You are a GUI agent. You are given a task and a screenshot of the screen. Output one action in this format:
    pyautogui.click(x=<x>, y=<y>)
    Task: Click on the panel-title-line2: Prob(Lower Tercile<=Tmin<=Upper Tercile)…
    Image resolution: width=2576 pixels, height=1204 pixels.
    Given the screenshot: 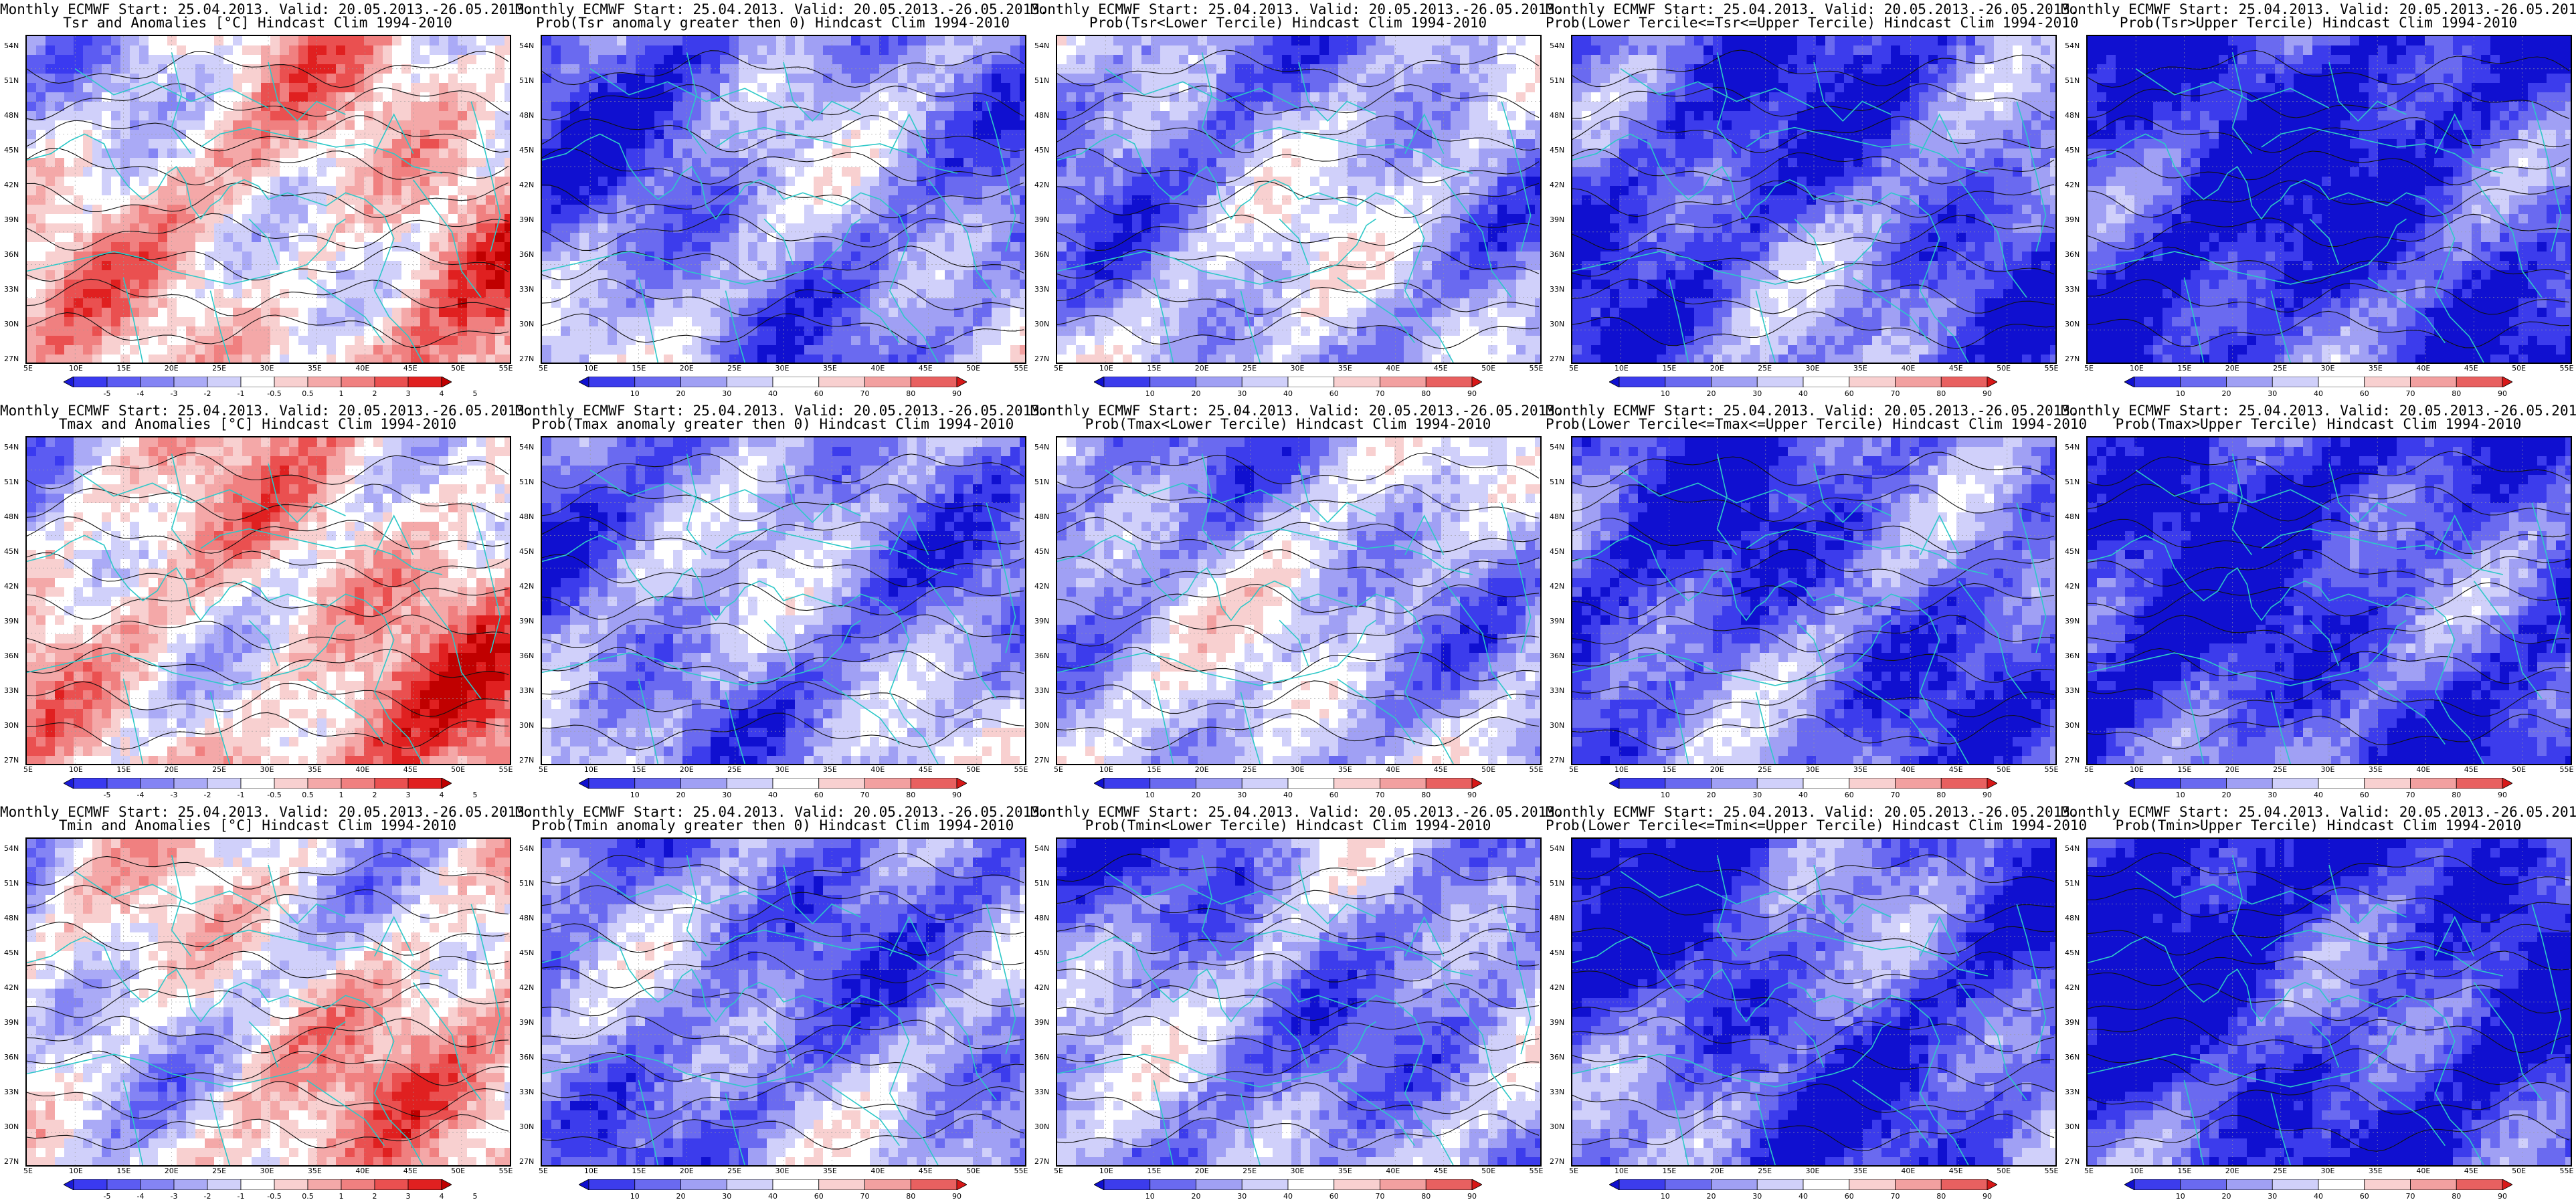 What is the action you would take?
    pyautogui.click(x=1816, y=825)
    